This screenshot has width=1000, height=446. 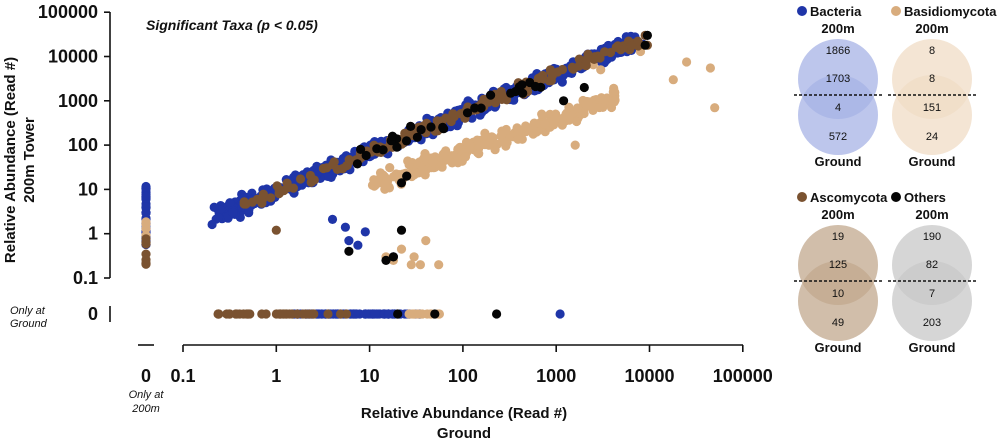 What do you see at coordinates (471, 365) in the screenshot?
I see `x-ticks: 0.1 1 10 100 1000 10000 100000` at bounding box center [471, 365].